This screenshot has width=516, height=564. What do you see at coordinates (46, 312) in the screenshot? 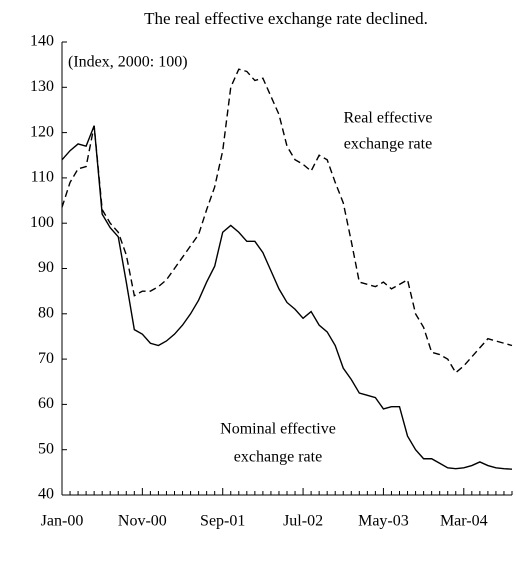
I see `y-tick-label: 80` at bounding box center [46, 312].